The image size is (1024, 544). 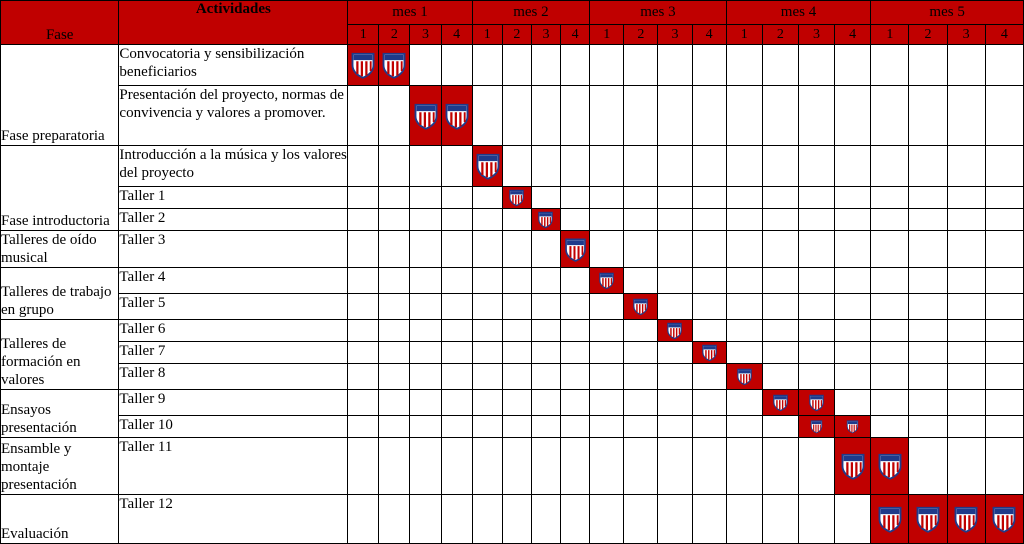 What do you see at coordinates (607, 34) in the screenshot?
I see `header-week-m3-w1: 1` at bounding box center [607, 34].